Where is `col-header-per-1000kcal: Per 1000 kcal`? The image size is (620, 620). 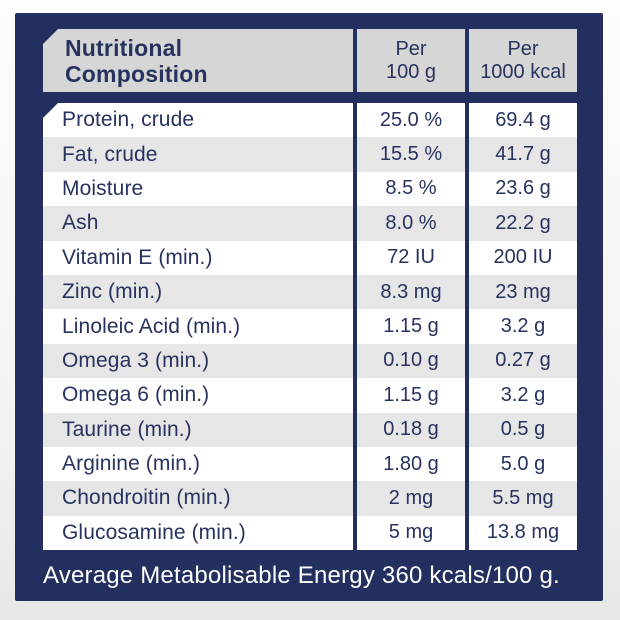 col-header-per-1000kcal: Per 1000 kcal is located at coordinates (523, 60).